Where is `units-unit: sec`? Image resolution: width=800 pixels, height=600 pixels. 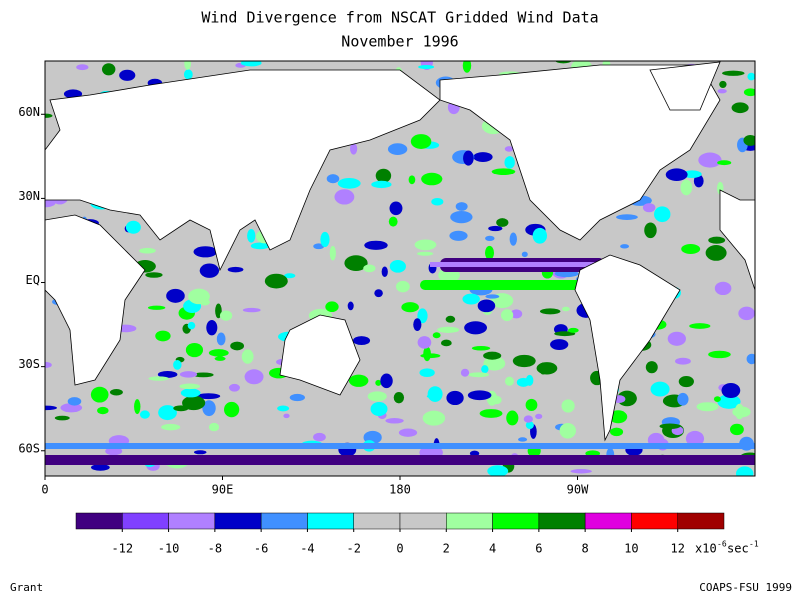
units-unit: sec is located at coordinates (738, 549).